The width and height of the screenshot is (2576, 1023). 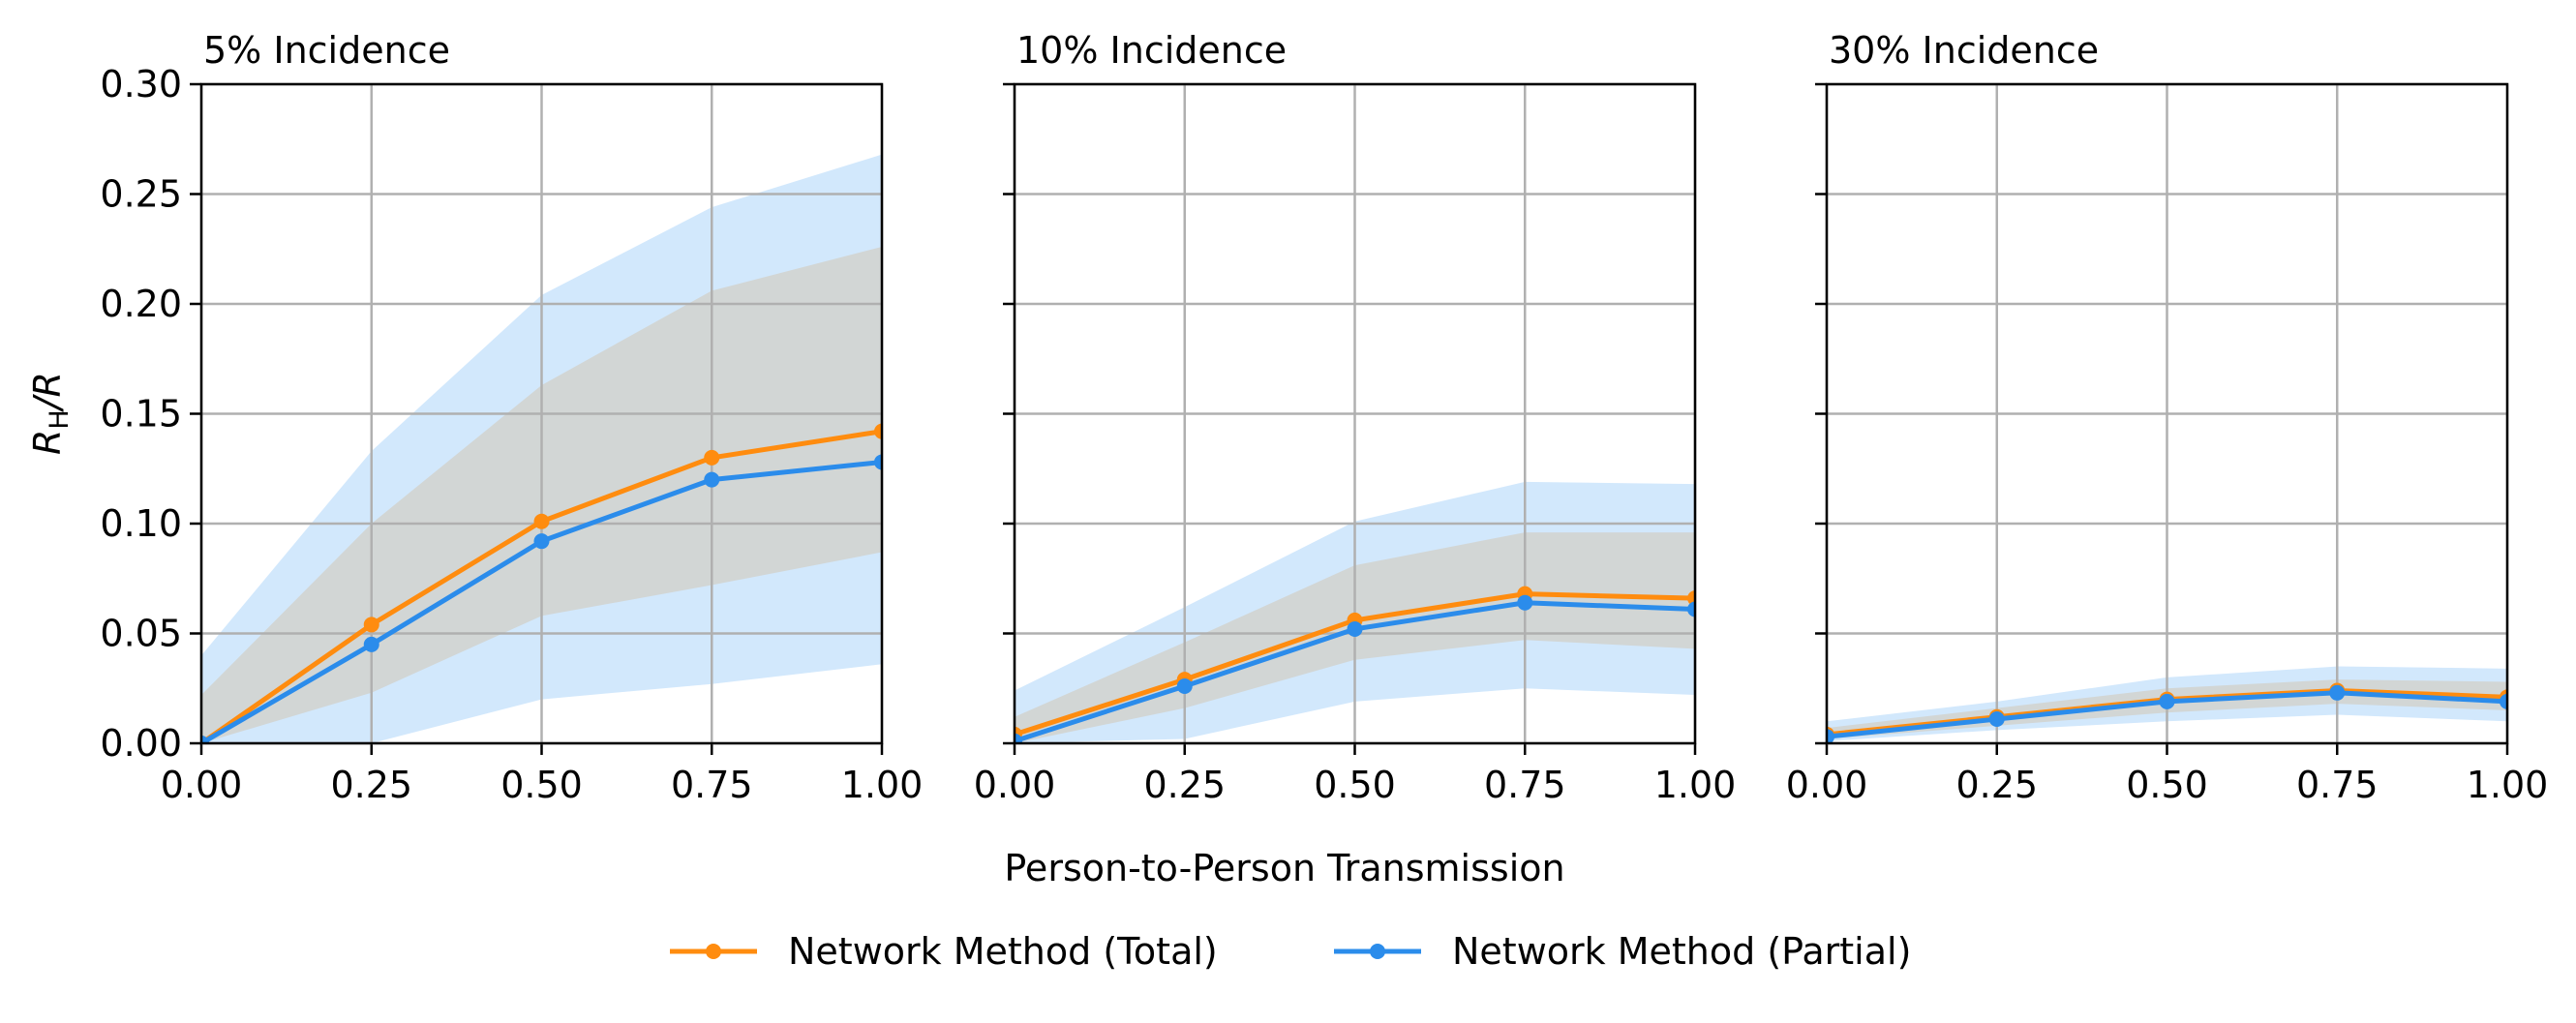 I want to click on y-tick-label: 0.15, so click(x=141, y=414).